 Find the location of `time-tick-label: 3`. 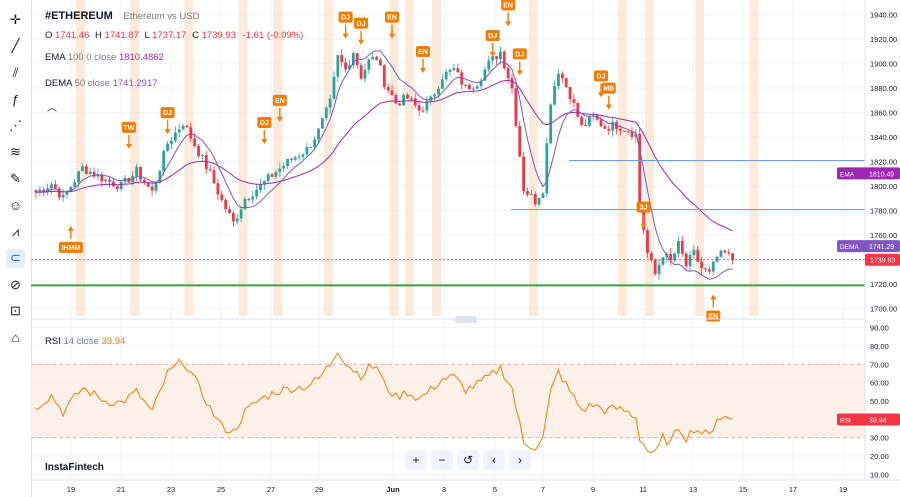

time-tick-label: 3 is located at coordinates (444, 489).